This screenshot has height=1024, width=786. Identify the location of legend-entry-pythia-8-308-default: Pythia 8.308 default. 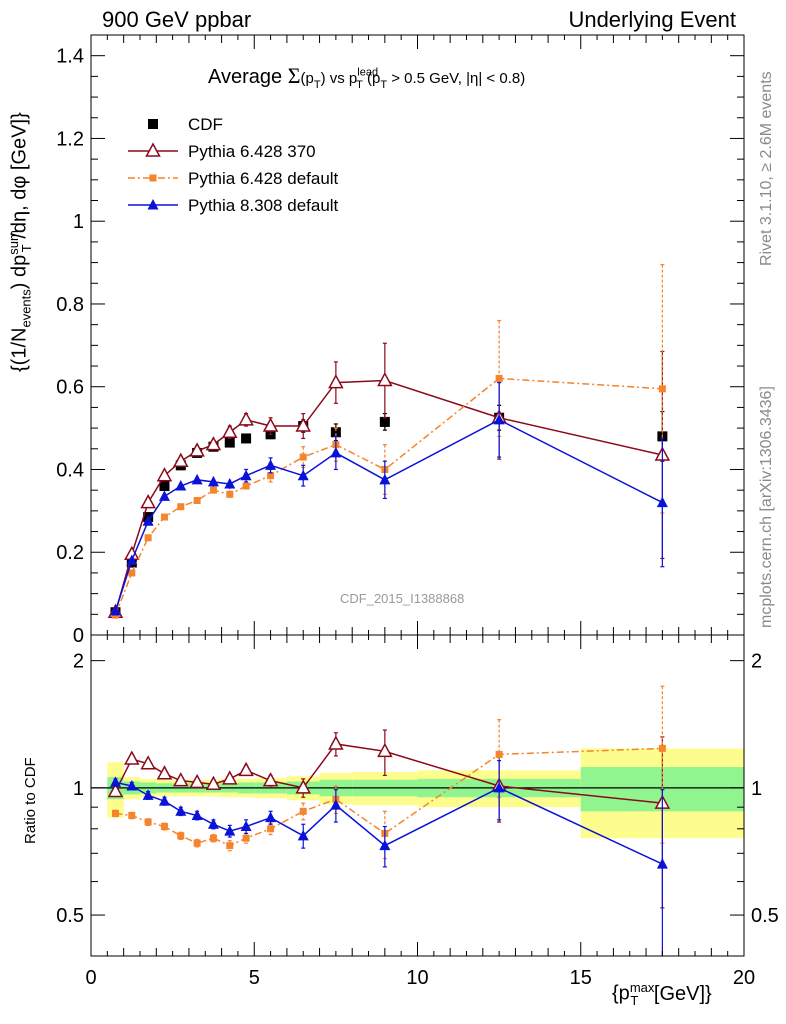
(233, 205).